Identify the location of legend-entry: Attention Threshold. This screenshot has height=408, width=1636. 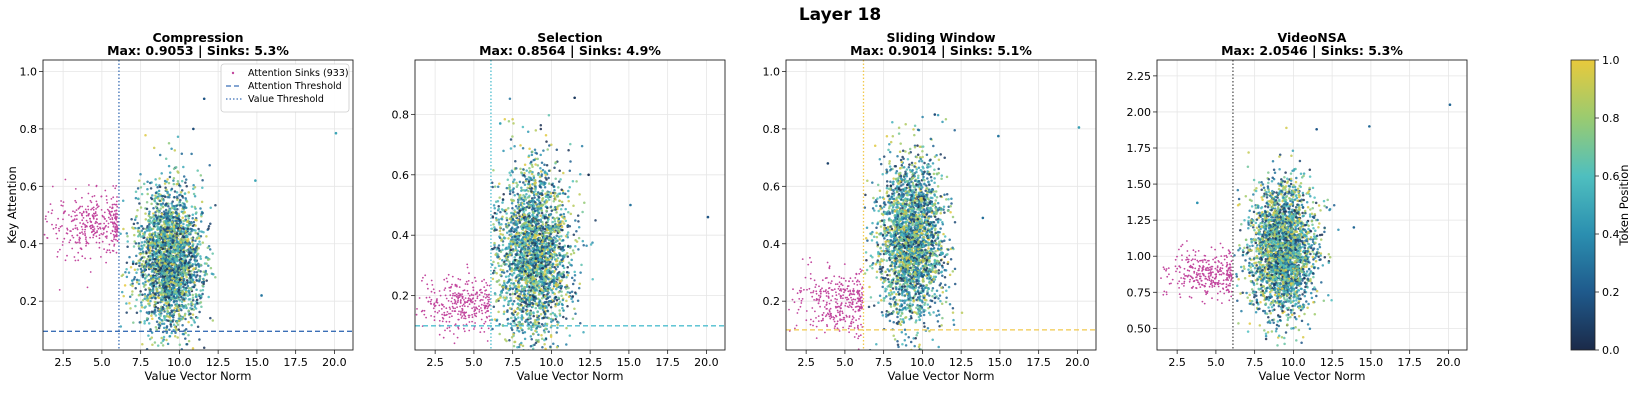
(295, 86).